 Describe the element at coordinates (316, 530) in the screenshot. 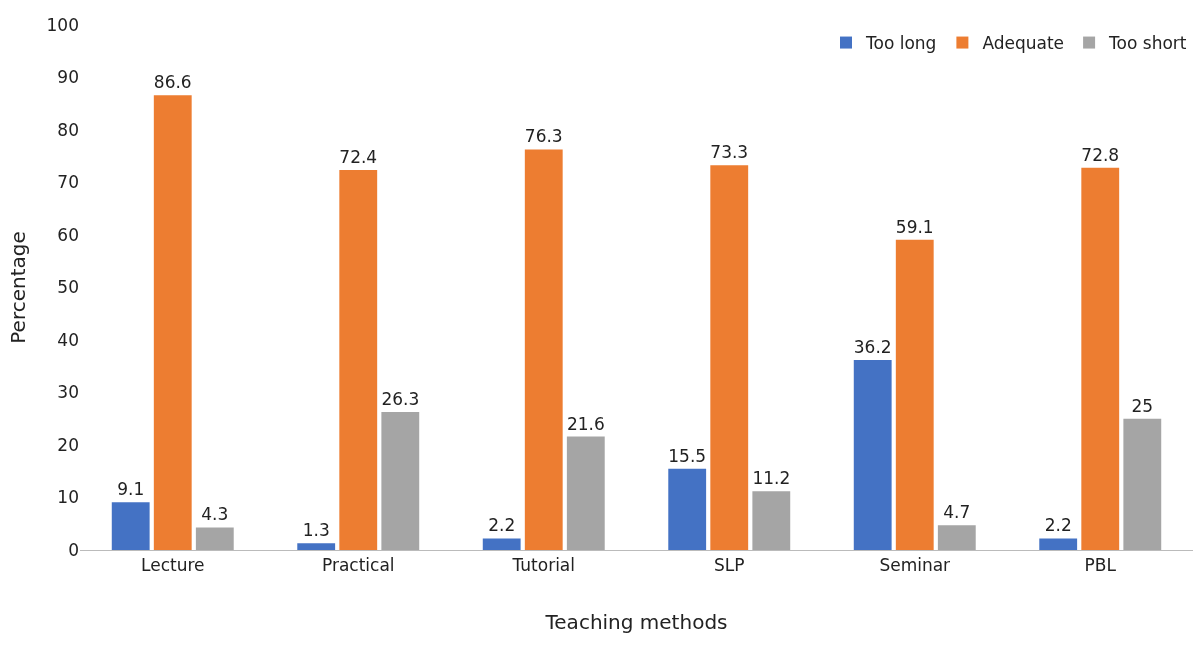

I see `data-label: 1.3` at that location.